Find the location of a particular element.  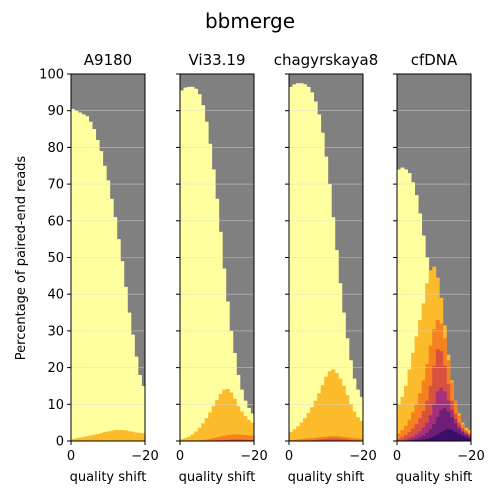

y-tick-label-20: 20 is located at coordinates (55, 368).